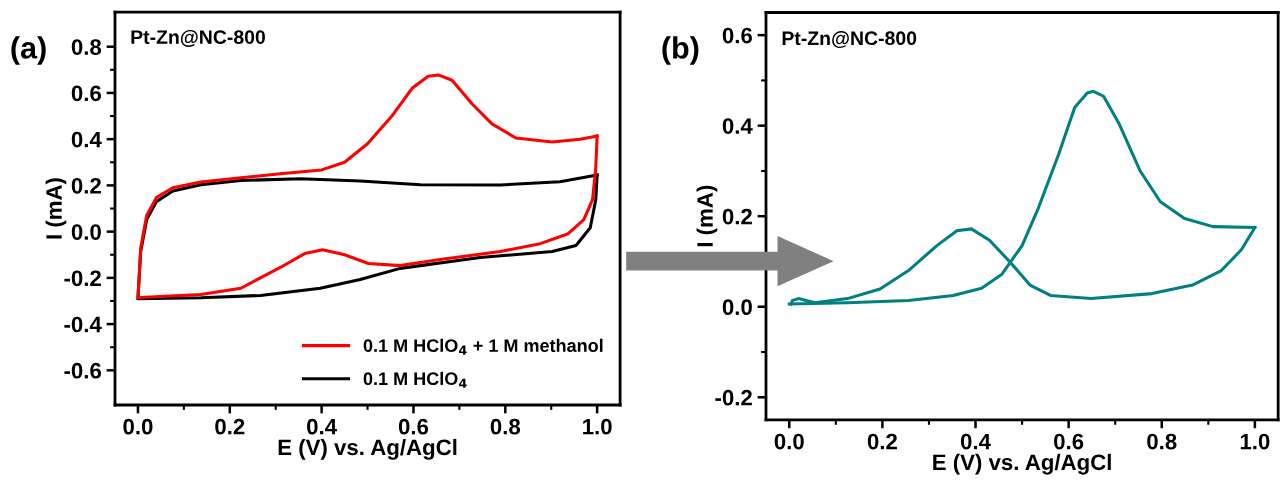 This screenshot has width=1282, height=481. I want to click on text: (a), so click(28, 50).